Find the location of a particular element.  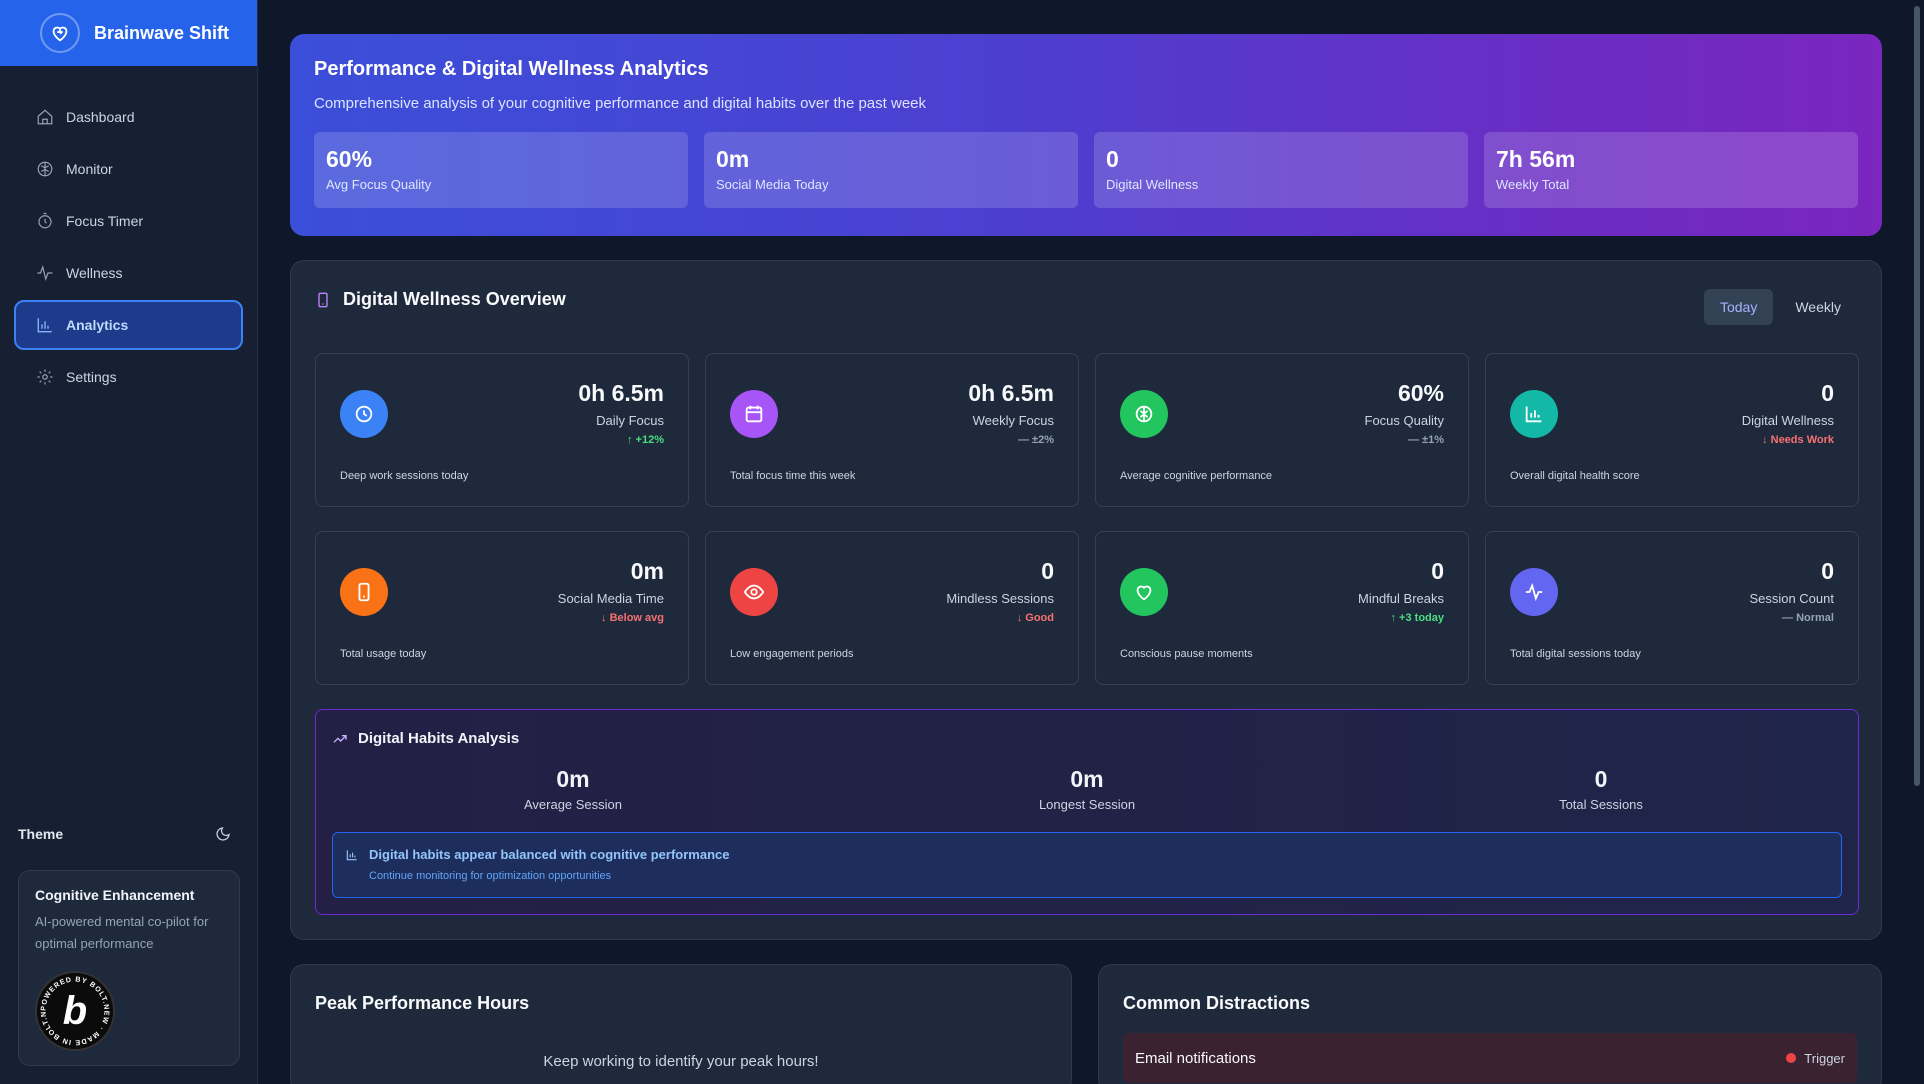

metric-label: Digital Wellness is located at coordinates (1787, 420).